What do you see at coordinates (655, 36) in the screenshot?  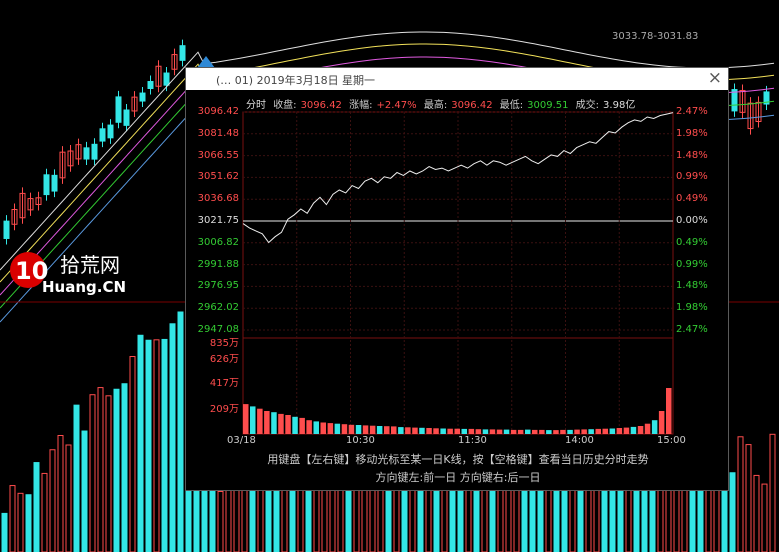 I see `price-range-label: 3033.78-3031.83` at bounding box center [655, 36].